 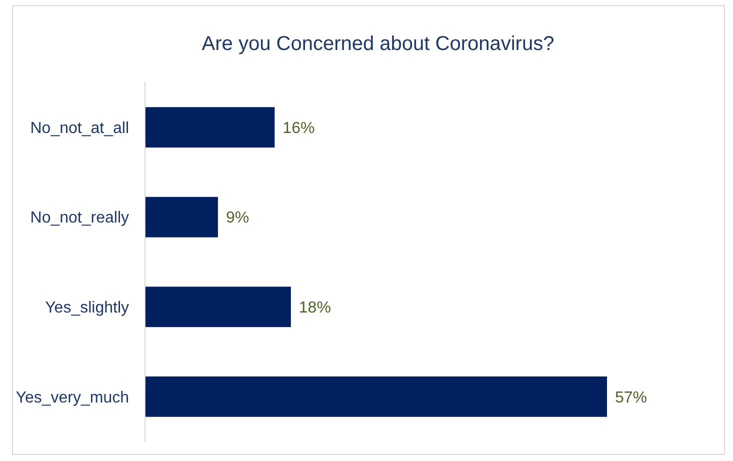 What do you see at coordinates (298, 128) in the screenshot?
I see `data-label: 16%` at bounding box center [298, 128].